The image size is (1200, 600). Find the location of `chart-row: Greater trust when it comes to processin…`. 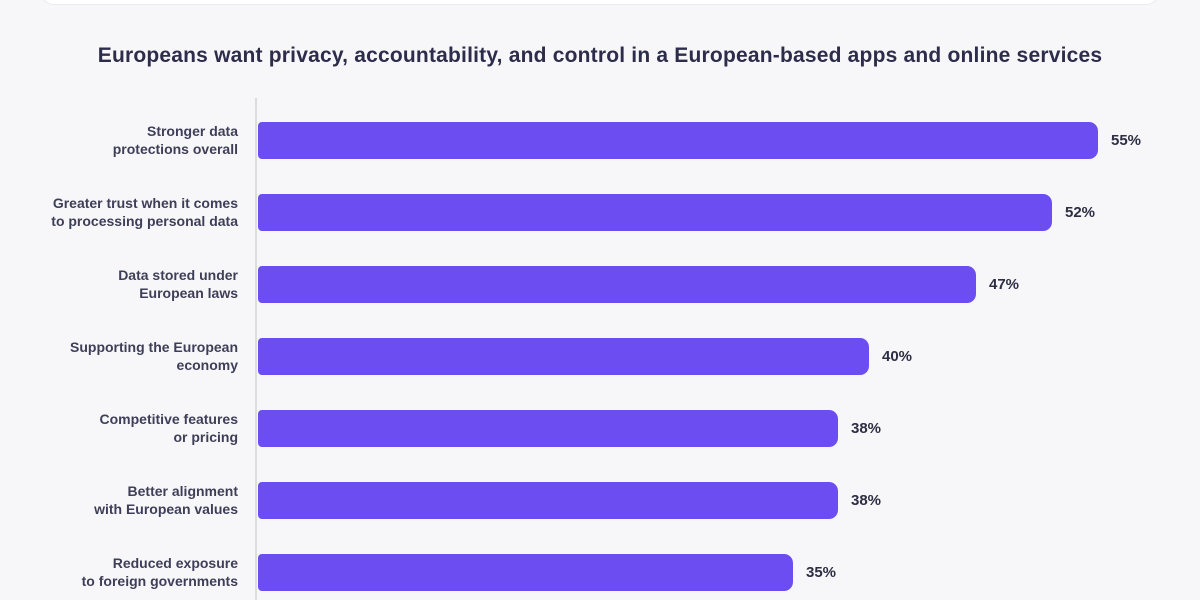

chart-row: Greater trust when it comes to processin… is located at coordinates (600, 212).